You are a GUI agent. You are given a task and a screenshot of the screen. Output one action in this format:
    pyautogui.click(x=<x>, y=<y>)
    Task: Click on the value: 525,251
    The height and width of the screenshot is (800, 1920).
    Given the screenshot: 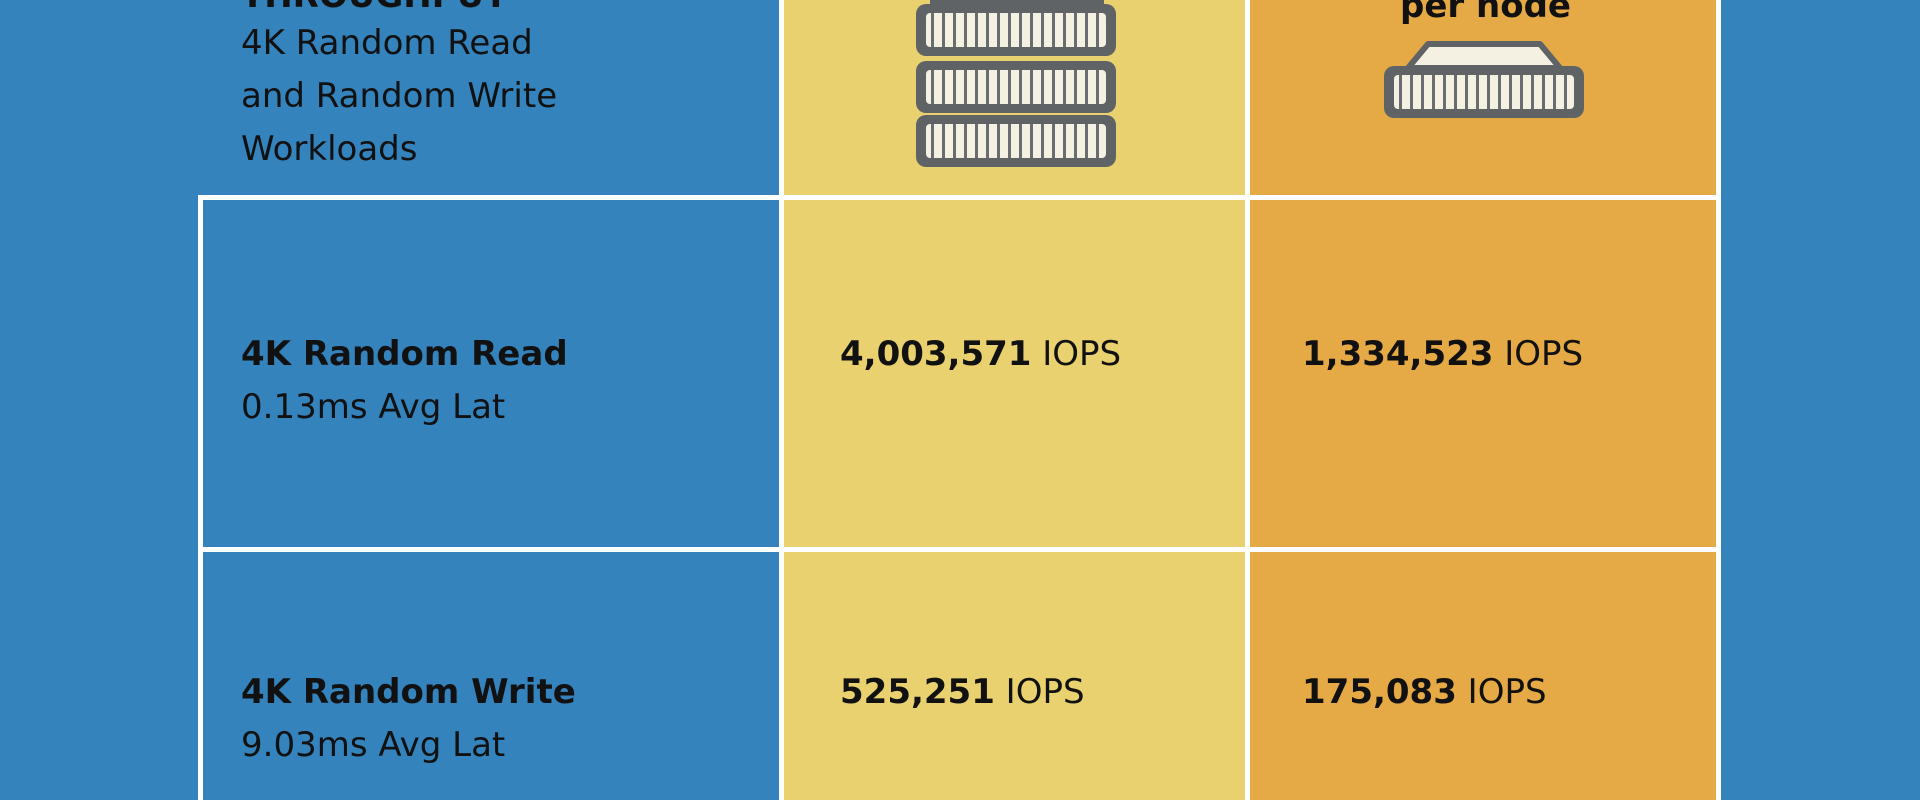 What is the action you would take?
    pyautogui.click(x=917, y=692)
    